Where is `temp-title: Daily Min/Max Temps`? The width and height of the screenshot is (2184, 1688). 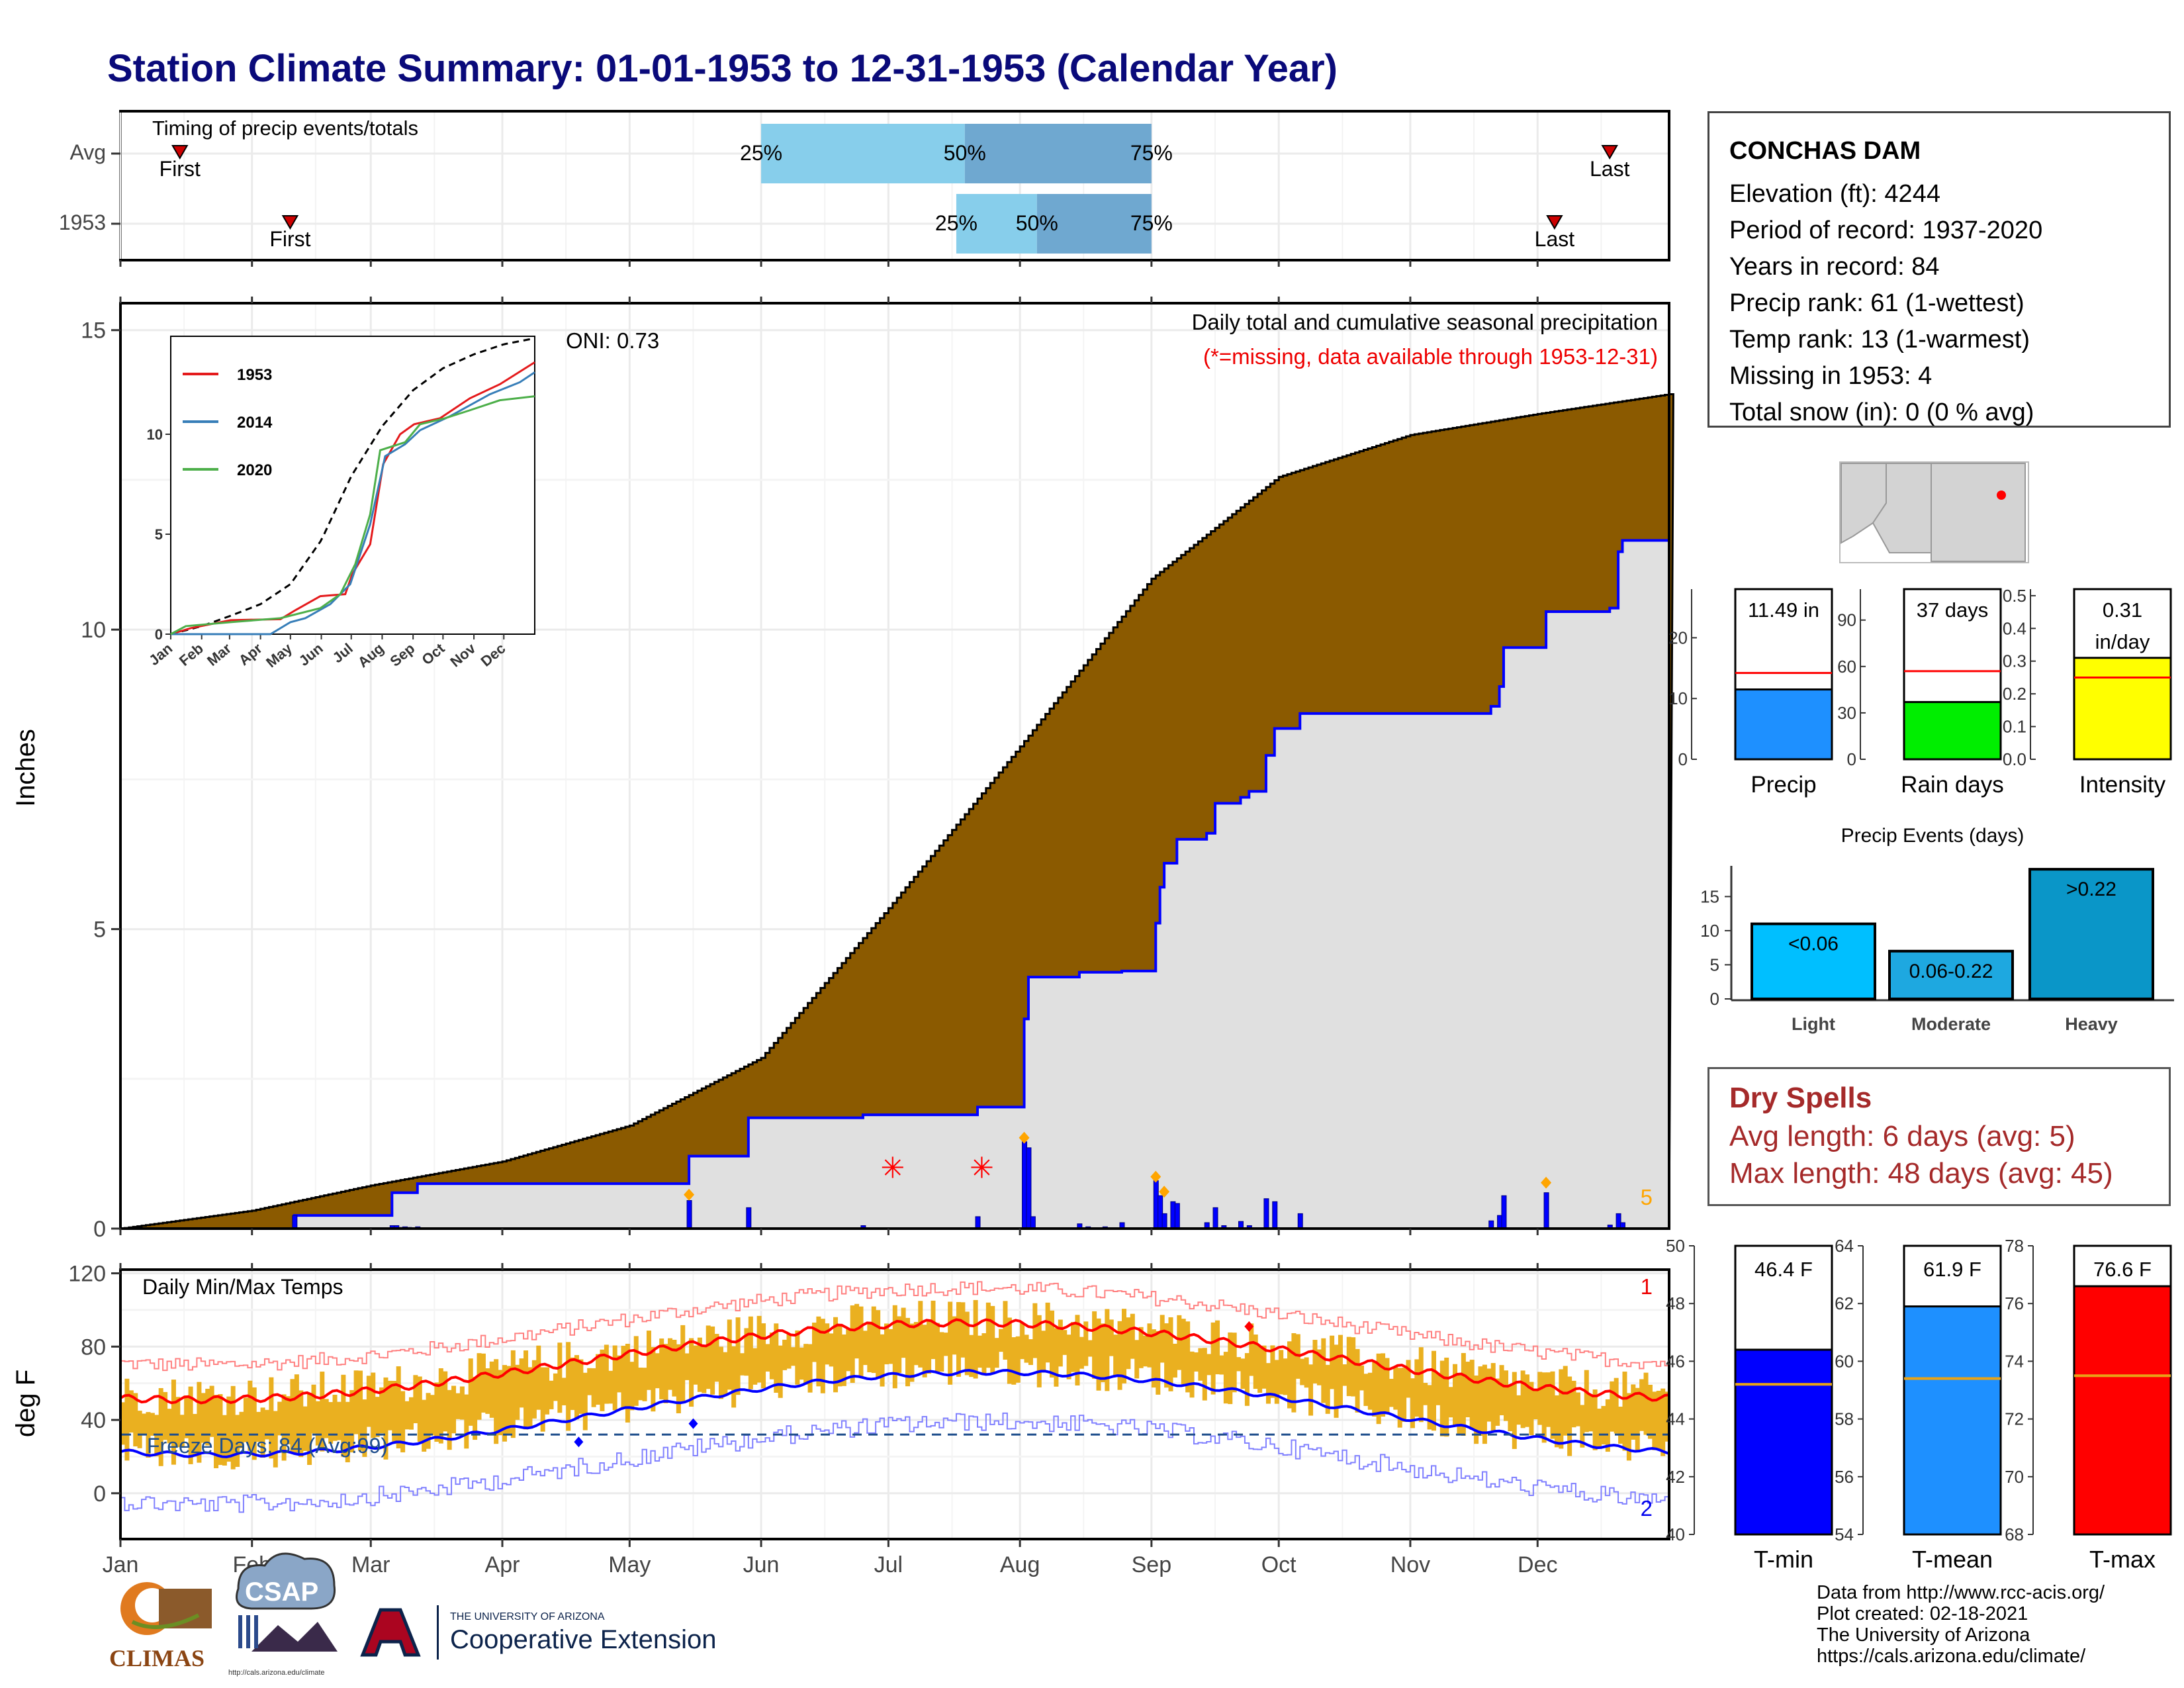
temp-title: Daily Min/Max Temps is located at coordinates (242, 1287).